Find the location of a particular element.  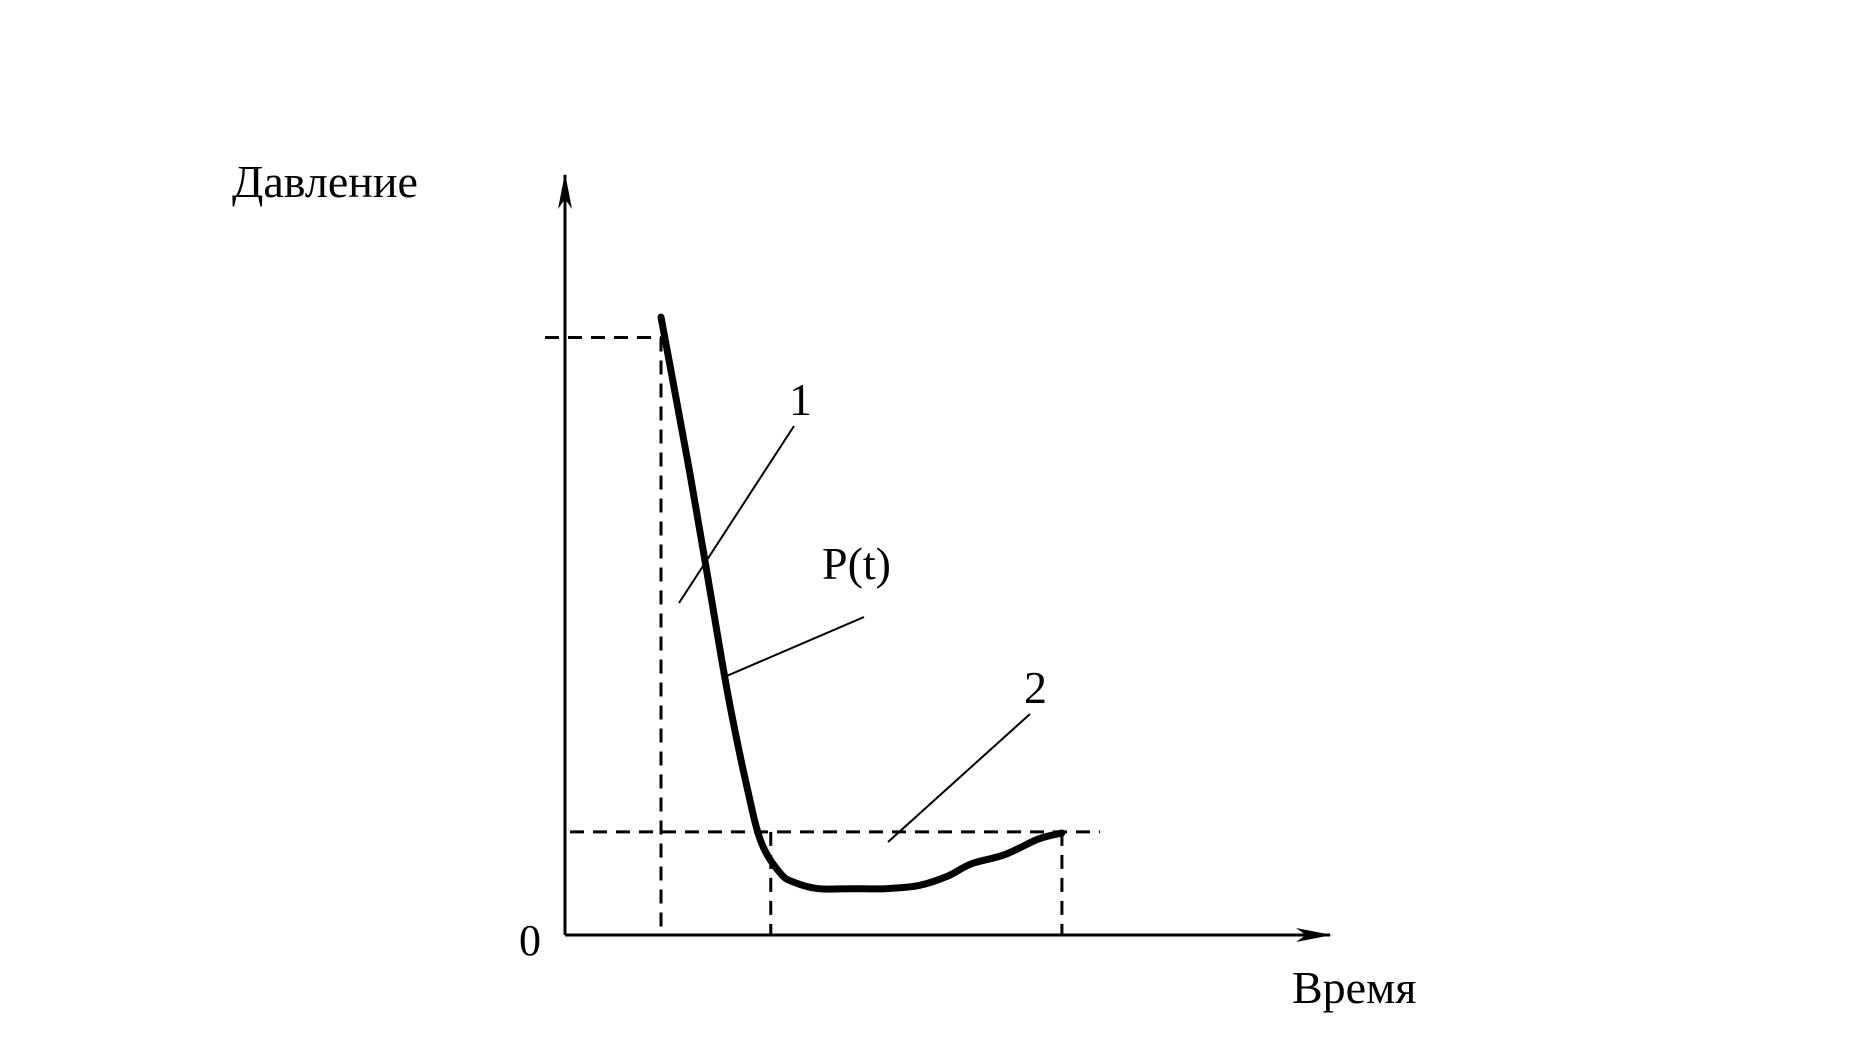

callout-label-2: 2 is located at coordinates (1035, 687).